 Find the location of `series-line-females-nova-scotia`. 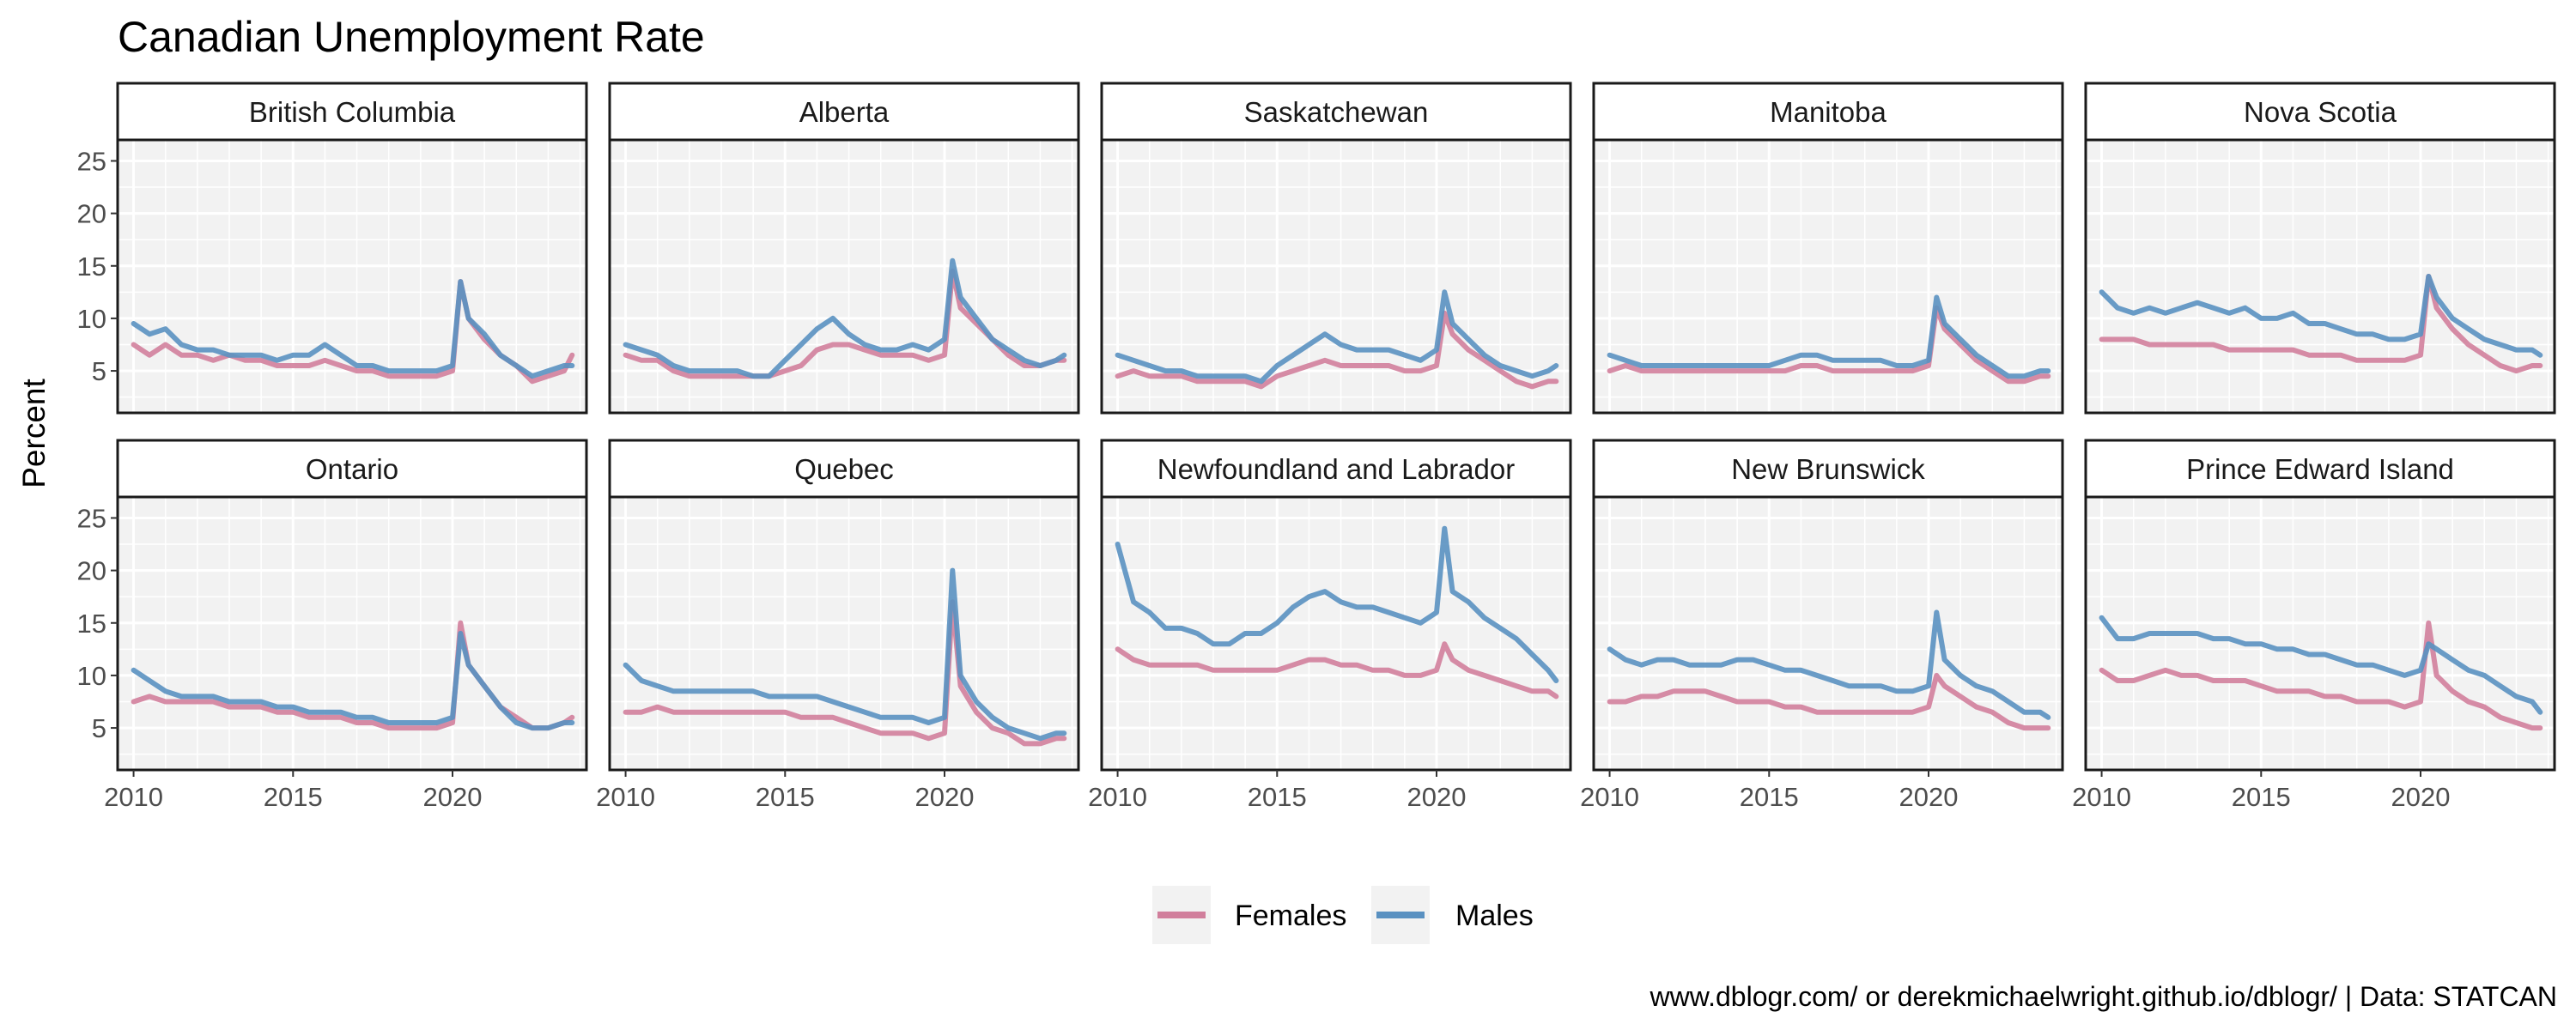

series-line-females-nova-scotia is located at coordinates (2321, 324).